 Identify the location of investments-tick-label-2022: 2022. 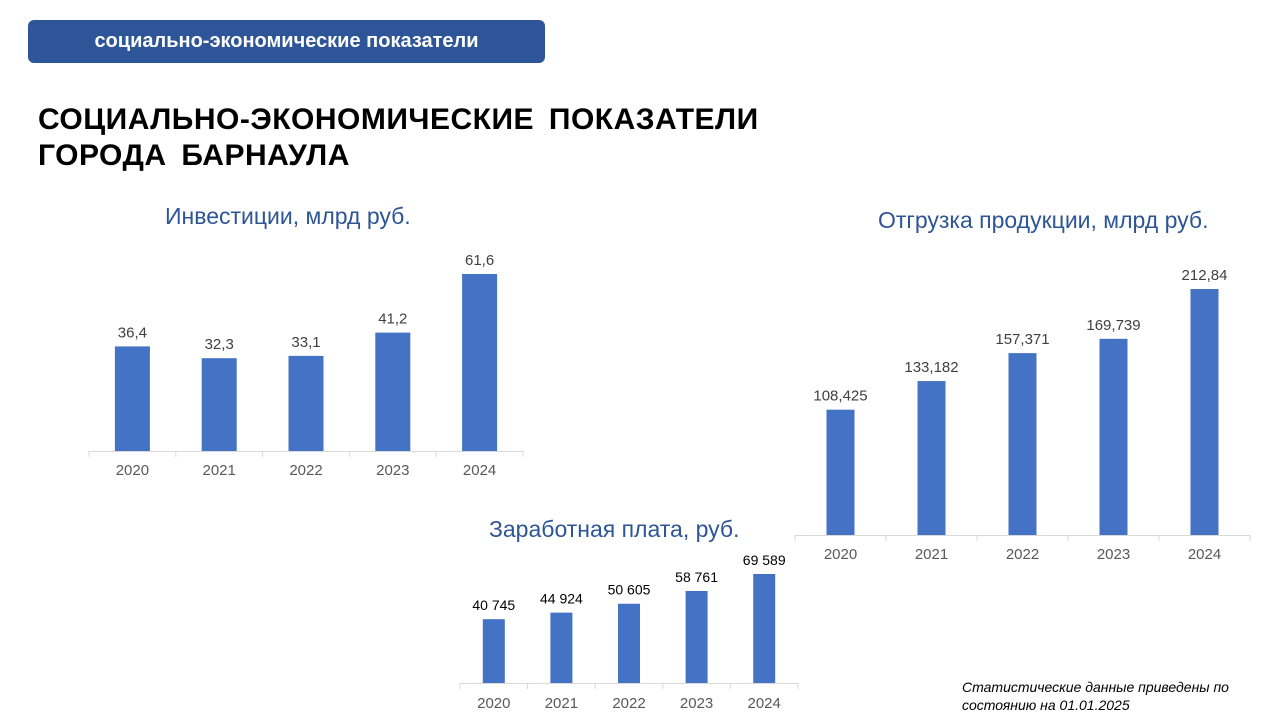
(305, 470).